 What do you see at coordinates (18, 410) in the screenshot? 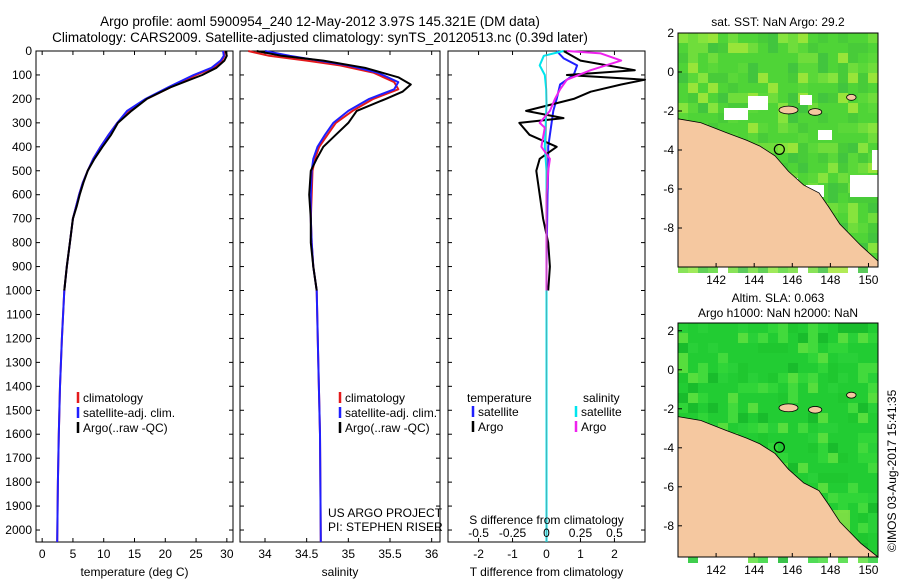
I see `ytick-label: 1500` at bounding box center [18, 410].